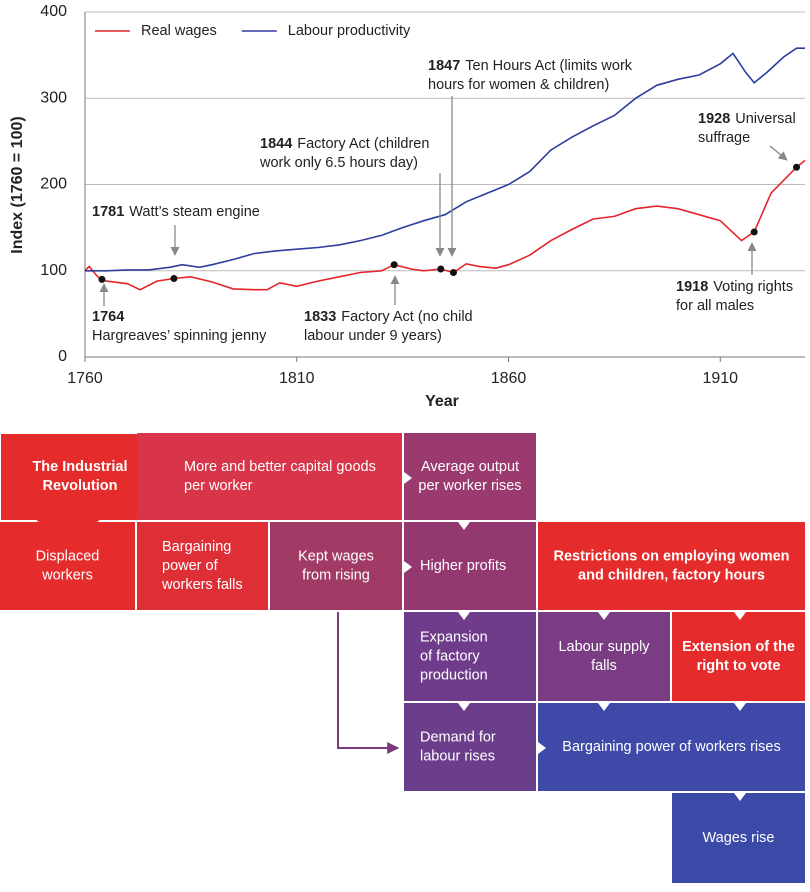  What do you see at coordinates (349, 31) in the screenshot?
I see `legend-label: Labour productivity` at bounding box center [349, 31].